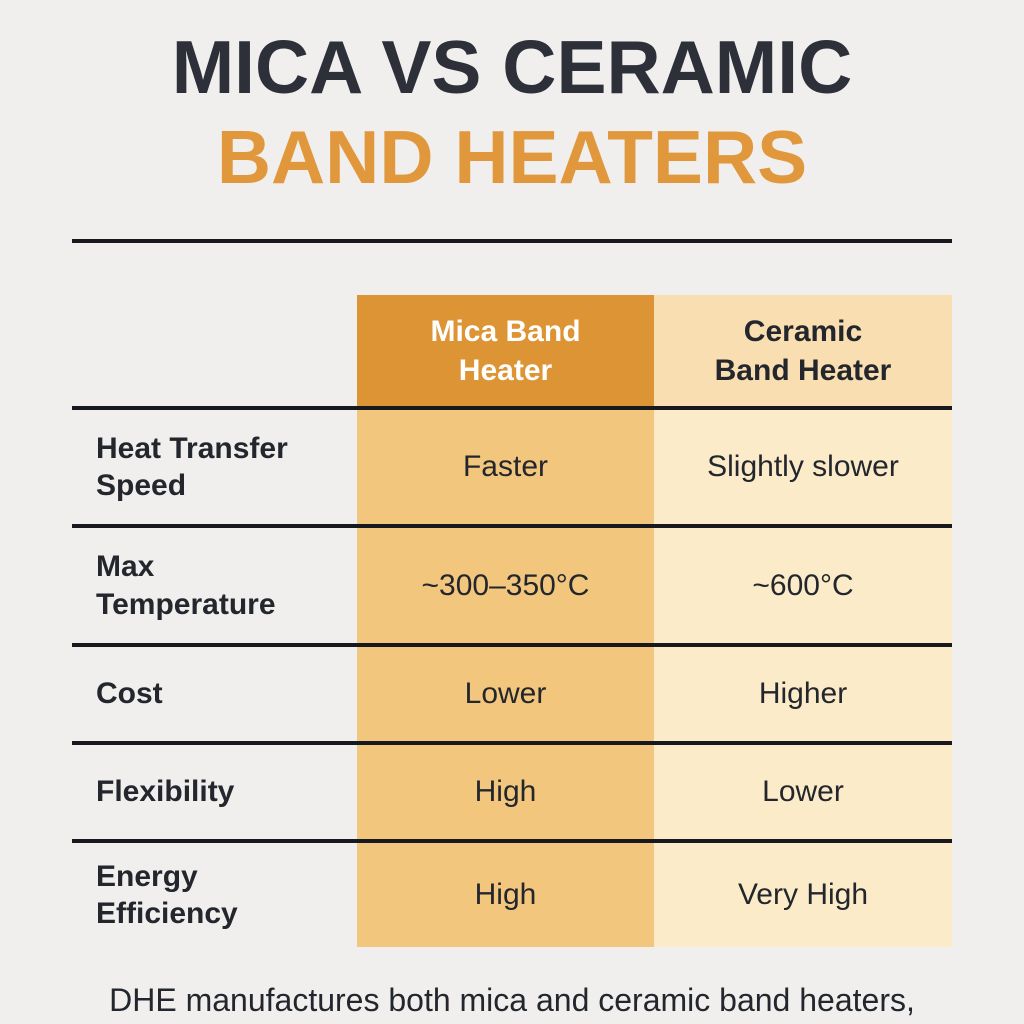 This screenshot has width=1024, height=1024. I want to click on table-row-energy-efficiency: Energy Efficiency High Very High, so click(512, 895).